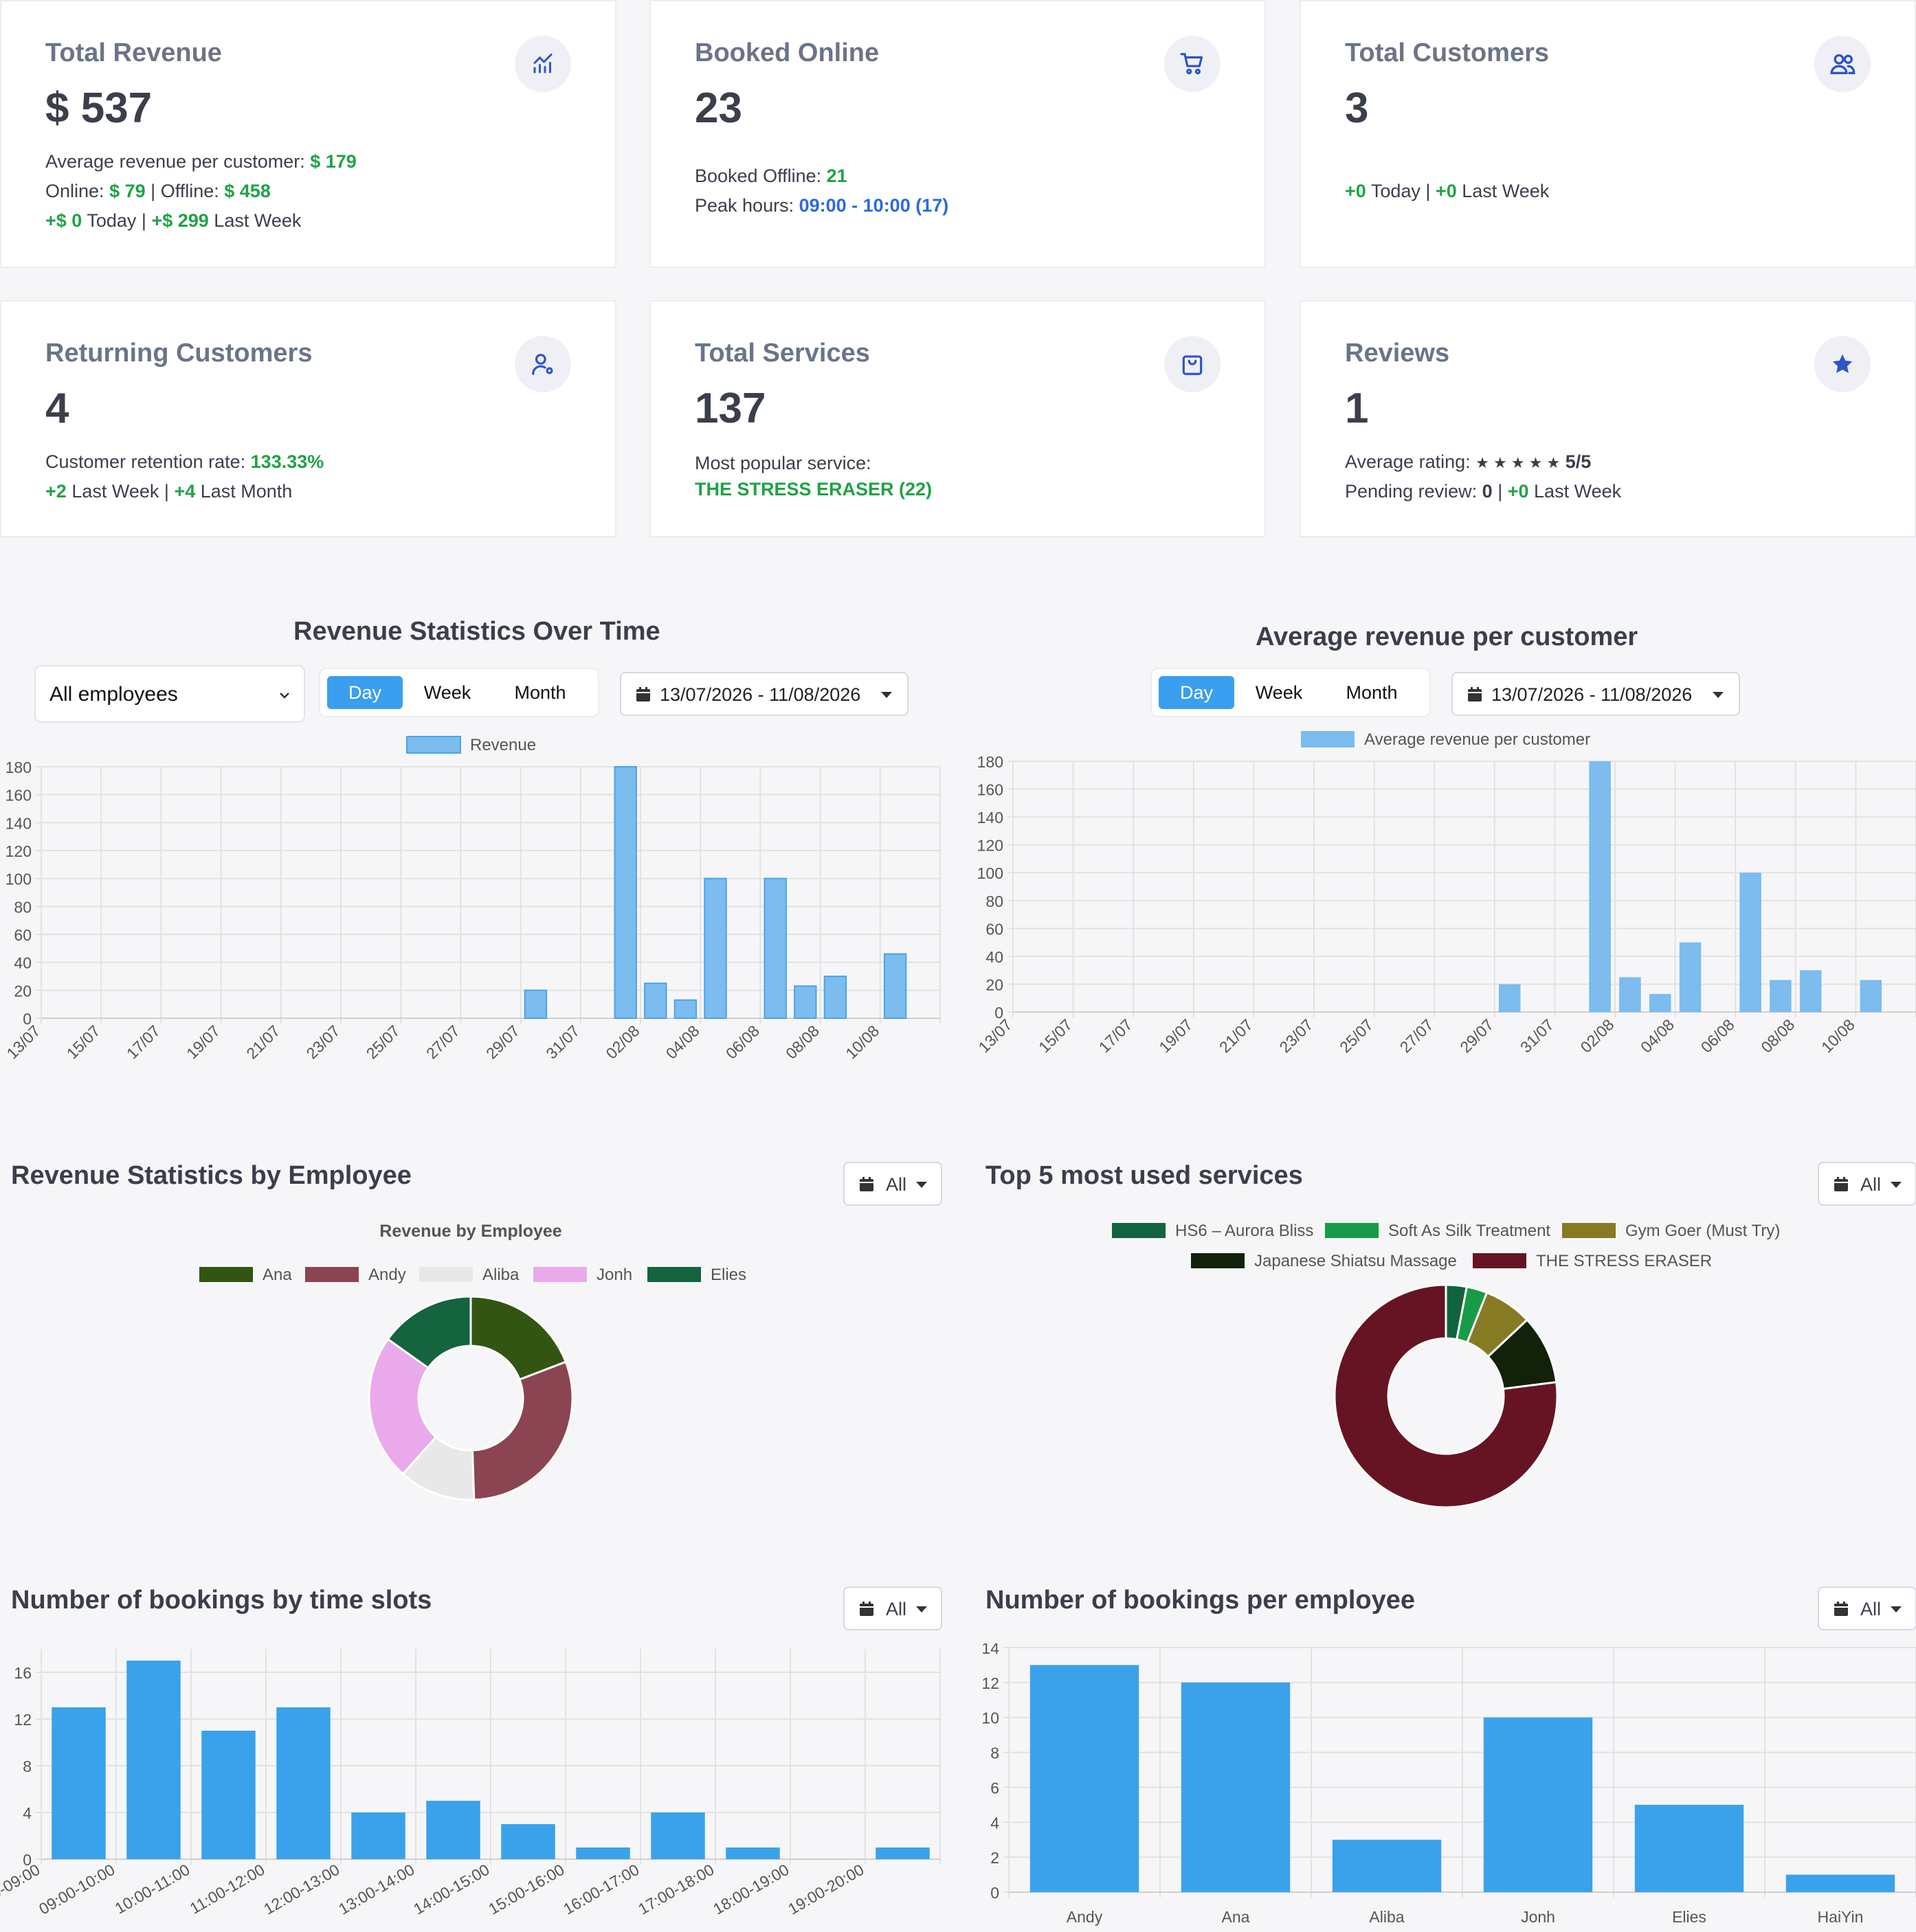 The height and width of the screenshot is (1932, 1916). What do you see at coordinates (246, 491) in the screenshot?
I see `lastmonth-label: Last Month` at bounding box center [246, 491].